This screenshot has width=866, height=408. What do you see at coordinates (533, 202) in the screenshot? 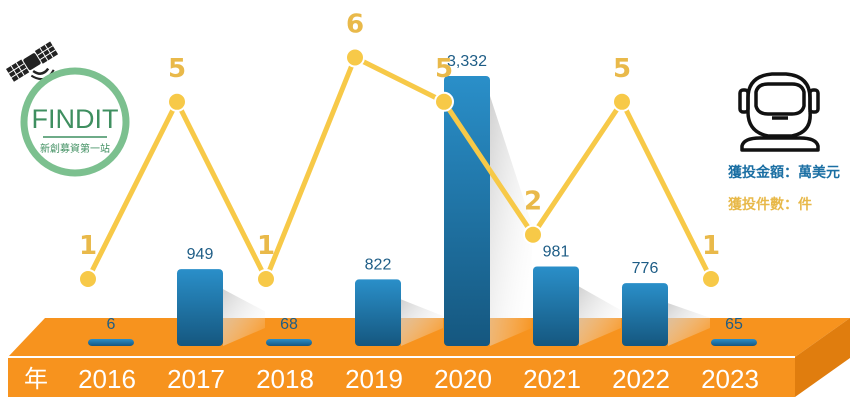
I see `count-label-2021: 2` at bounding box center [533, 202].